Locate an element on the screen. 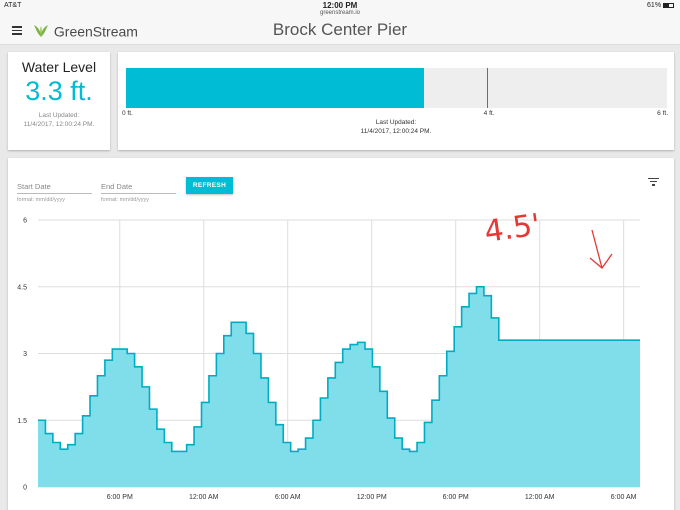 The width and height of the screenshot is (680, 510). gauge-tick-marker: 4 ft. is located at coordinates (489, 113).